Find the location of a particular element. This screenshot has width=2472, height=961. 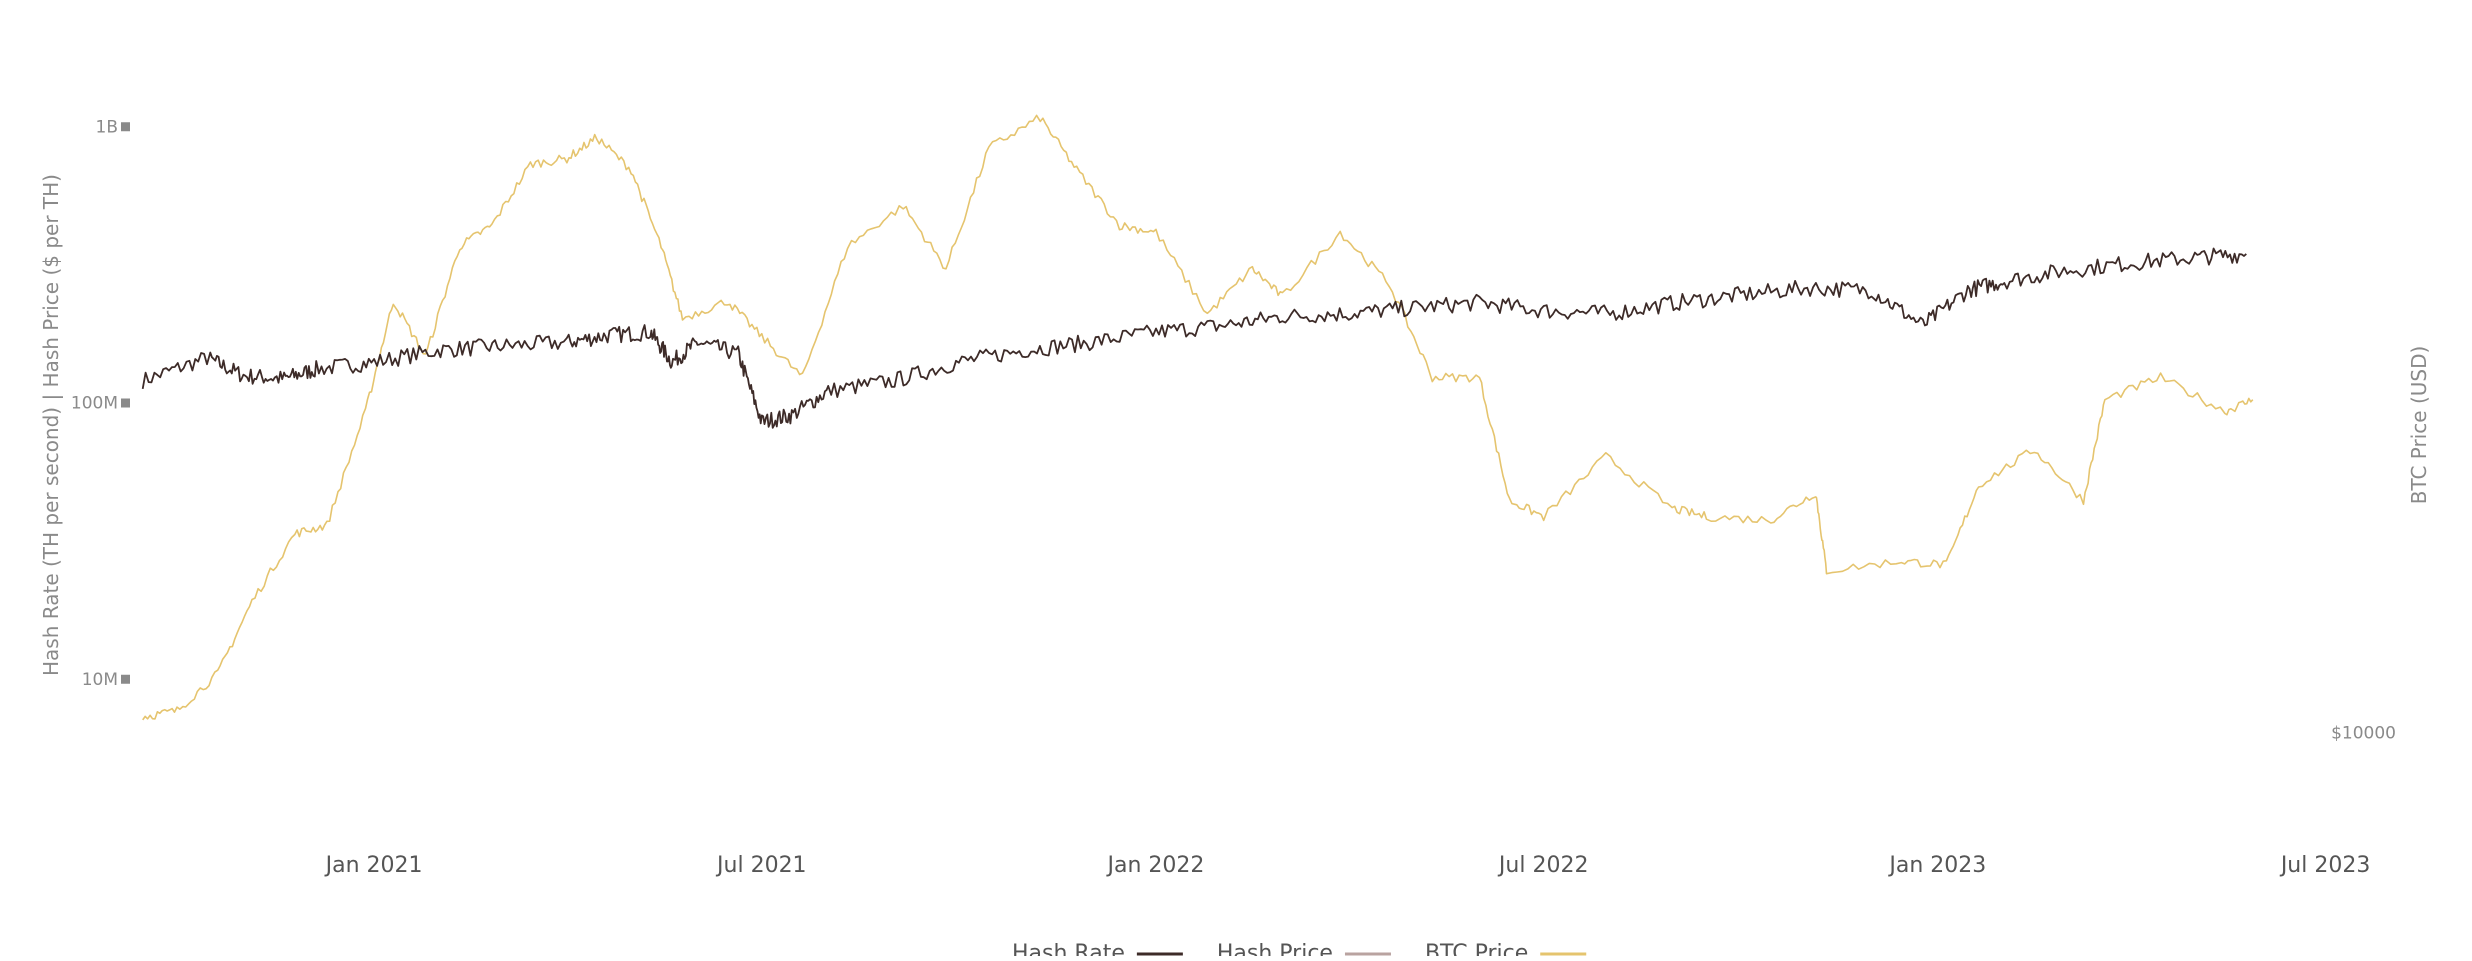

x-tick-label: Jul 2021 is located at coordinates (761, 865).